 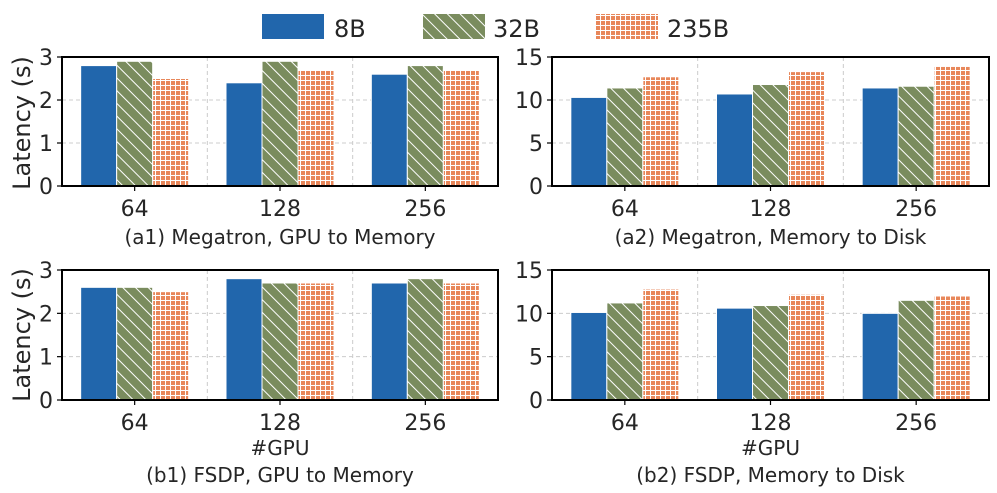 What do you see at coordinates (627, 26) in the screenshot?
I see `legend-swatch-235b` at bounding box center [627, 26].